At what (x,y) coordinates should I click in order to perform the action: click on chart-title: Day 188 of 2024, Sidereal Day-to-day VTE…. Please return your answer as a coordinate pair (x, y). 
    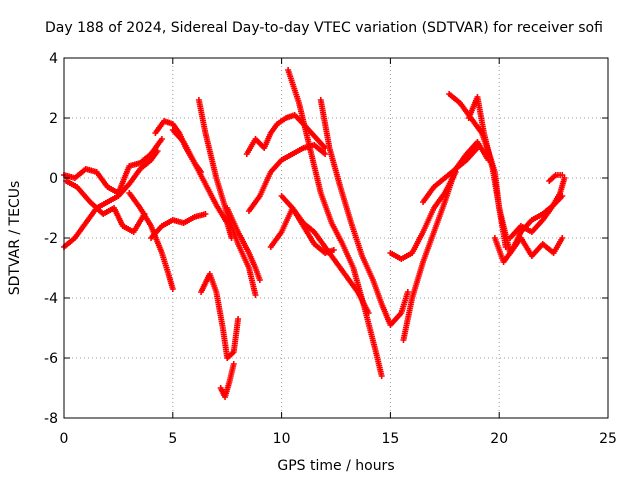
    Looking at the image, I should click on (324, 28).